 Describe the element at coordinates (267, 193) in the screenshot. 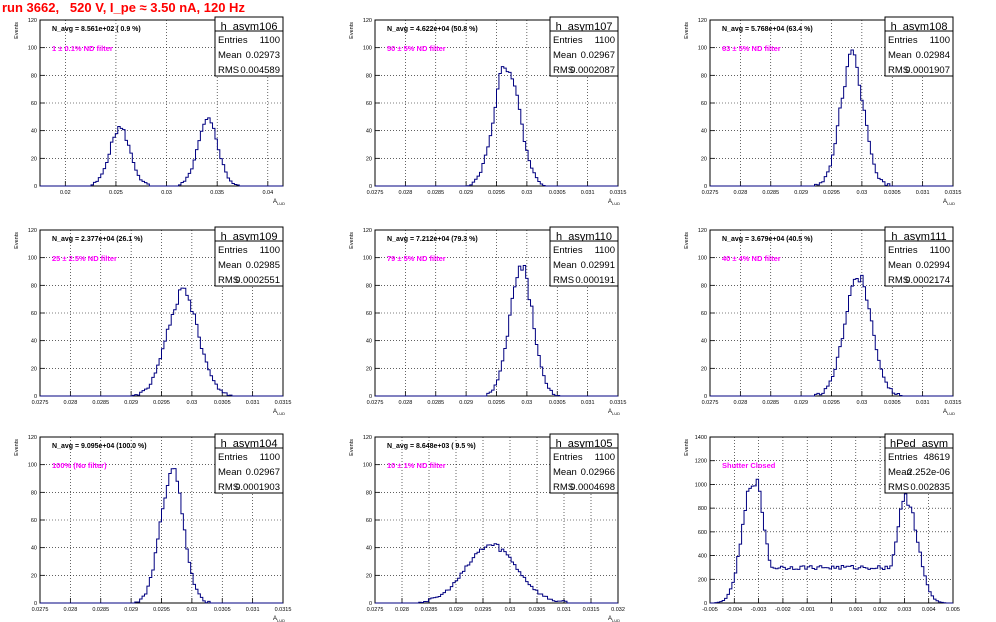

I see `x-tick-label: 0.04` at that location.